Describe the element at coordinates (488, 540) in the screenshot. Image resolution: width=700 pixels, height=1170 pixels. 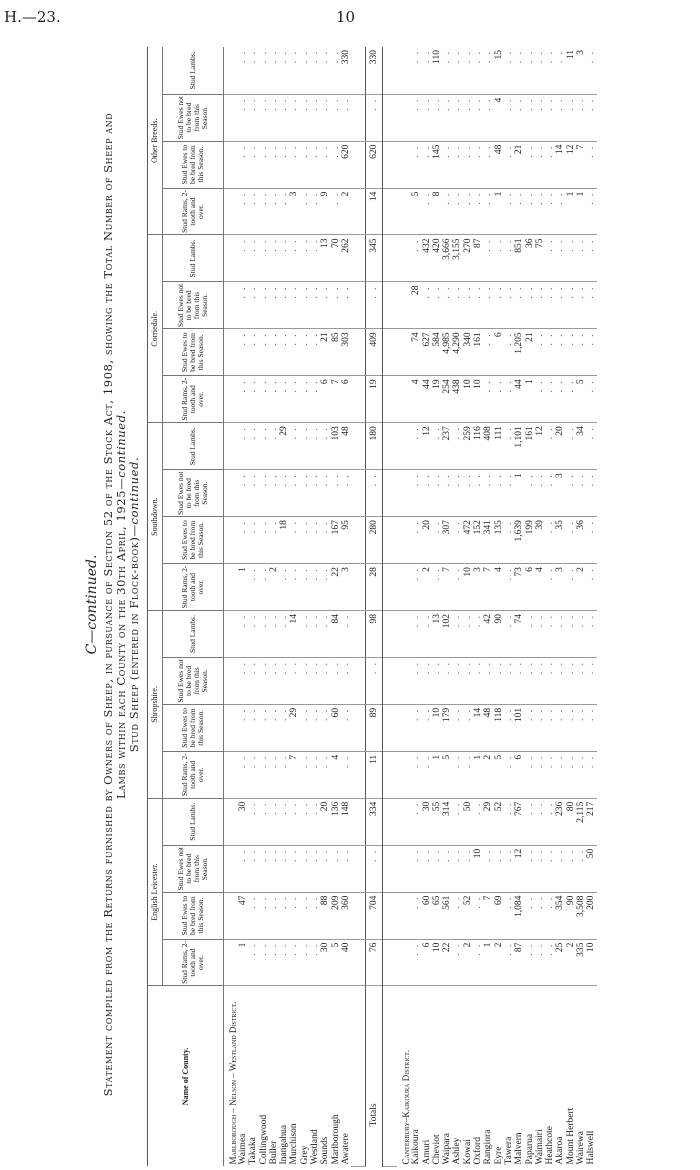
I see `value-cell: 341` at that location.